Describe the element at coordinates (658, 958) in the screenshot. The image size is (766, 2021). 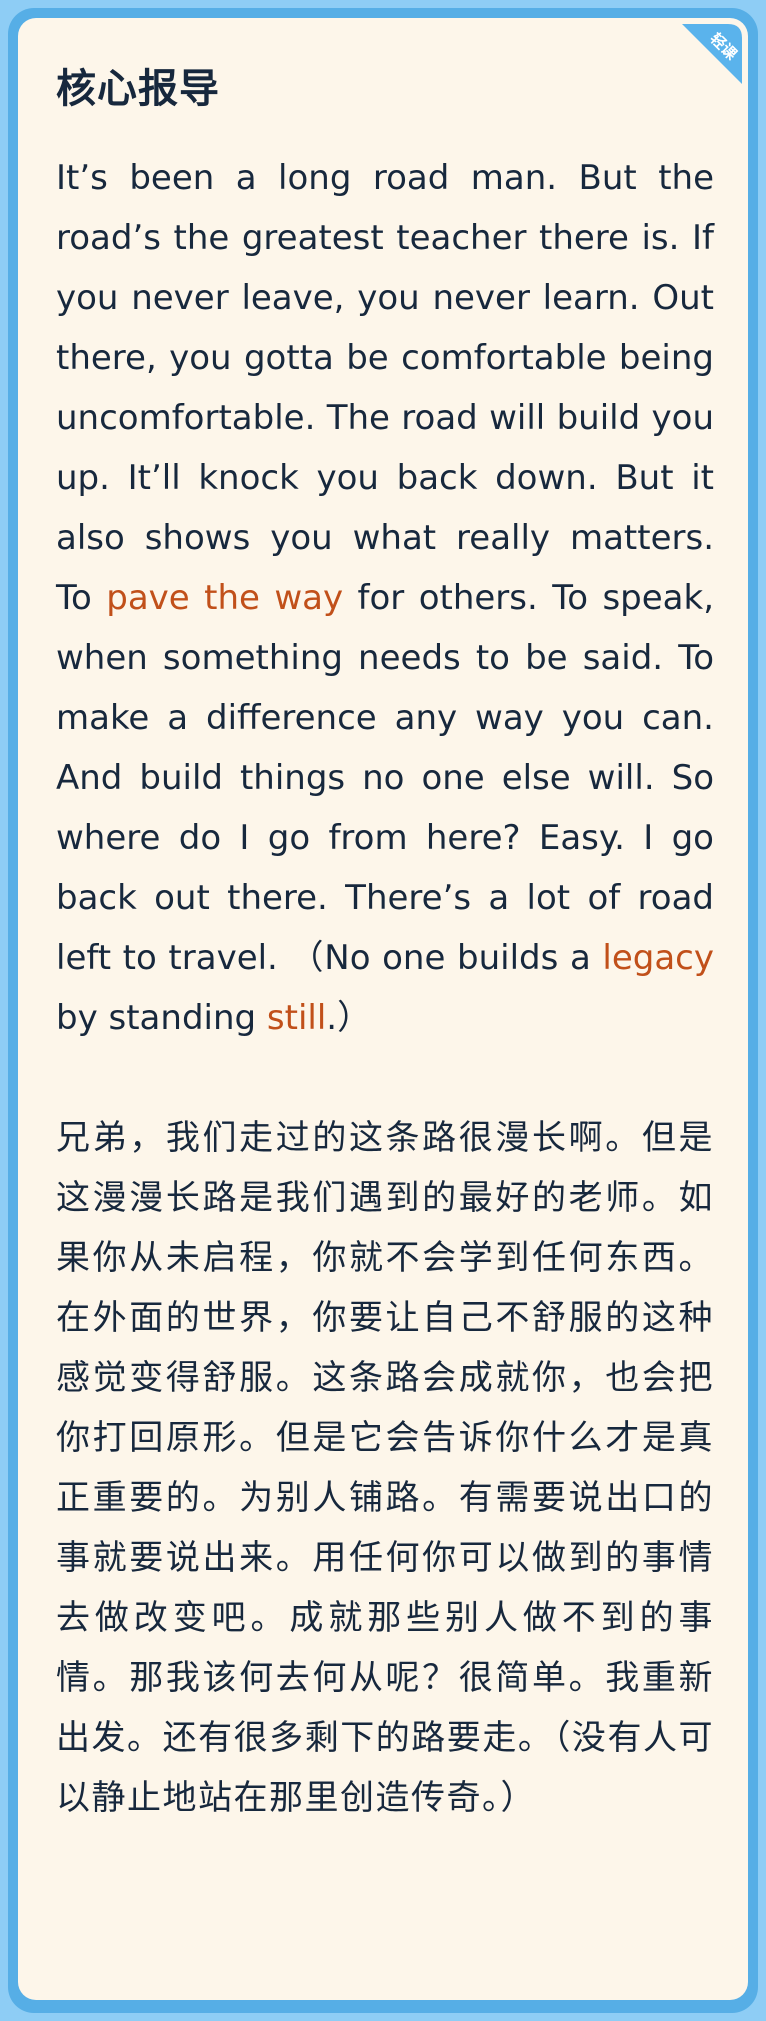
I see `highlight-legacy: legacy` at that location.